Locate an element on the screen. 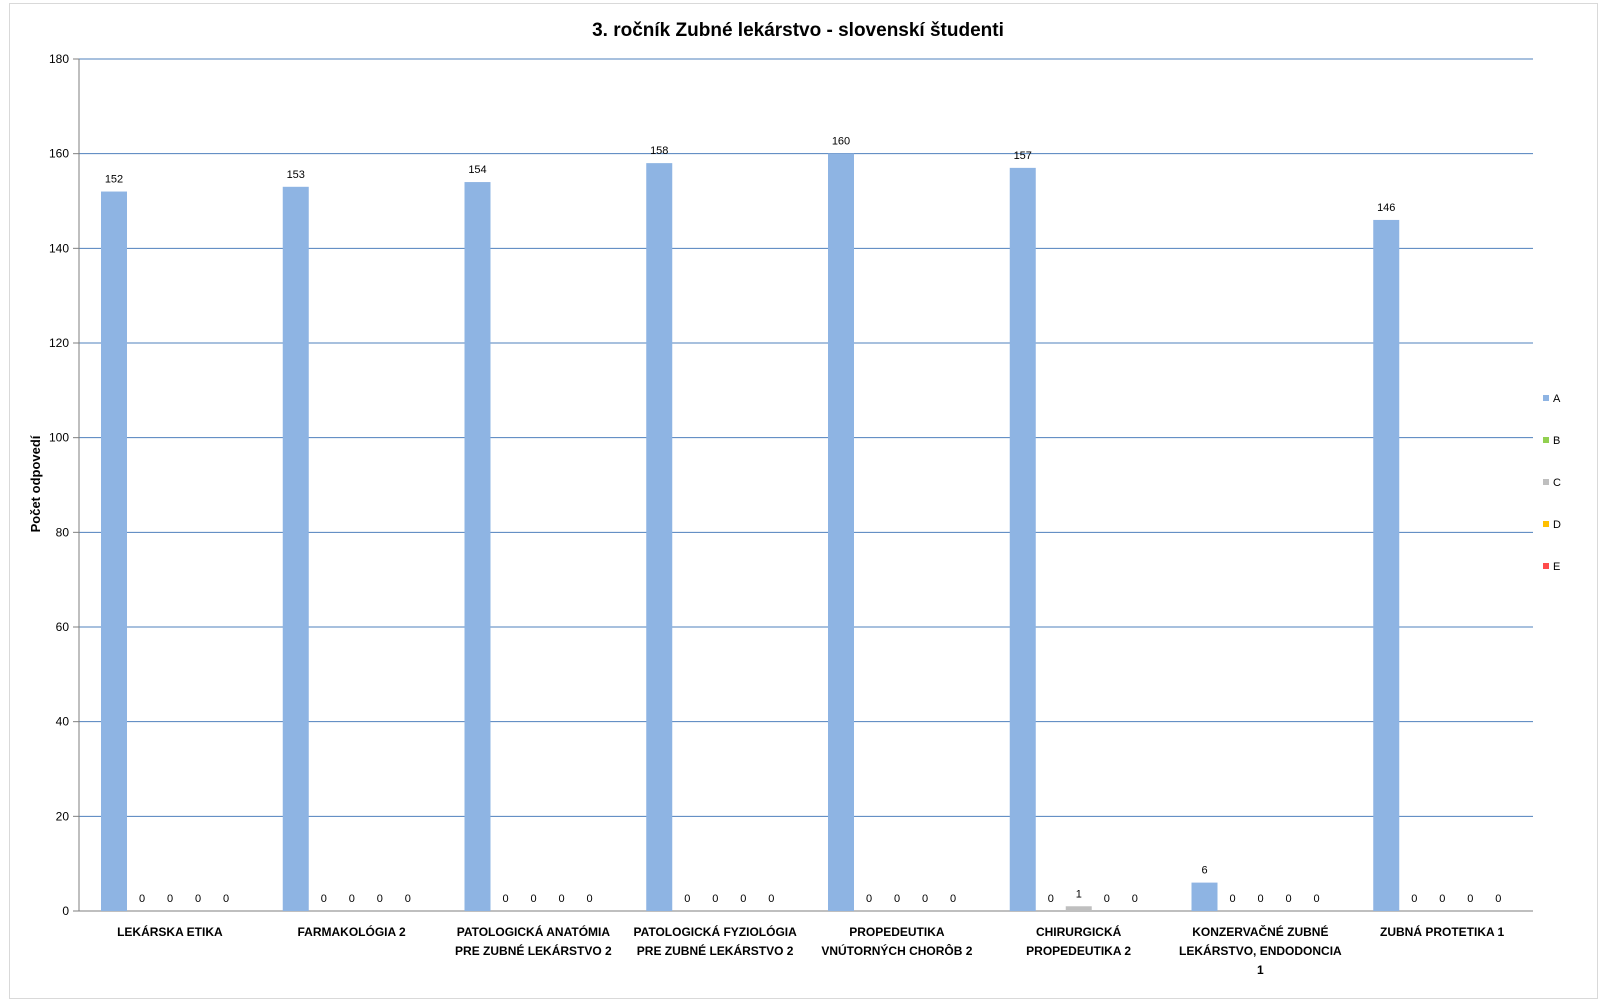 Image resolution: width=1600 pixels, height=1002 pixels. y-tick-label: 0 is located at coordinates (65, 911).